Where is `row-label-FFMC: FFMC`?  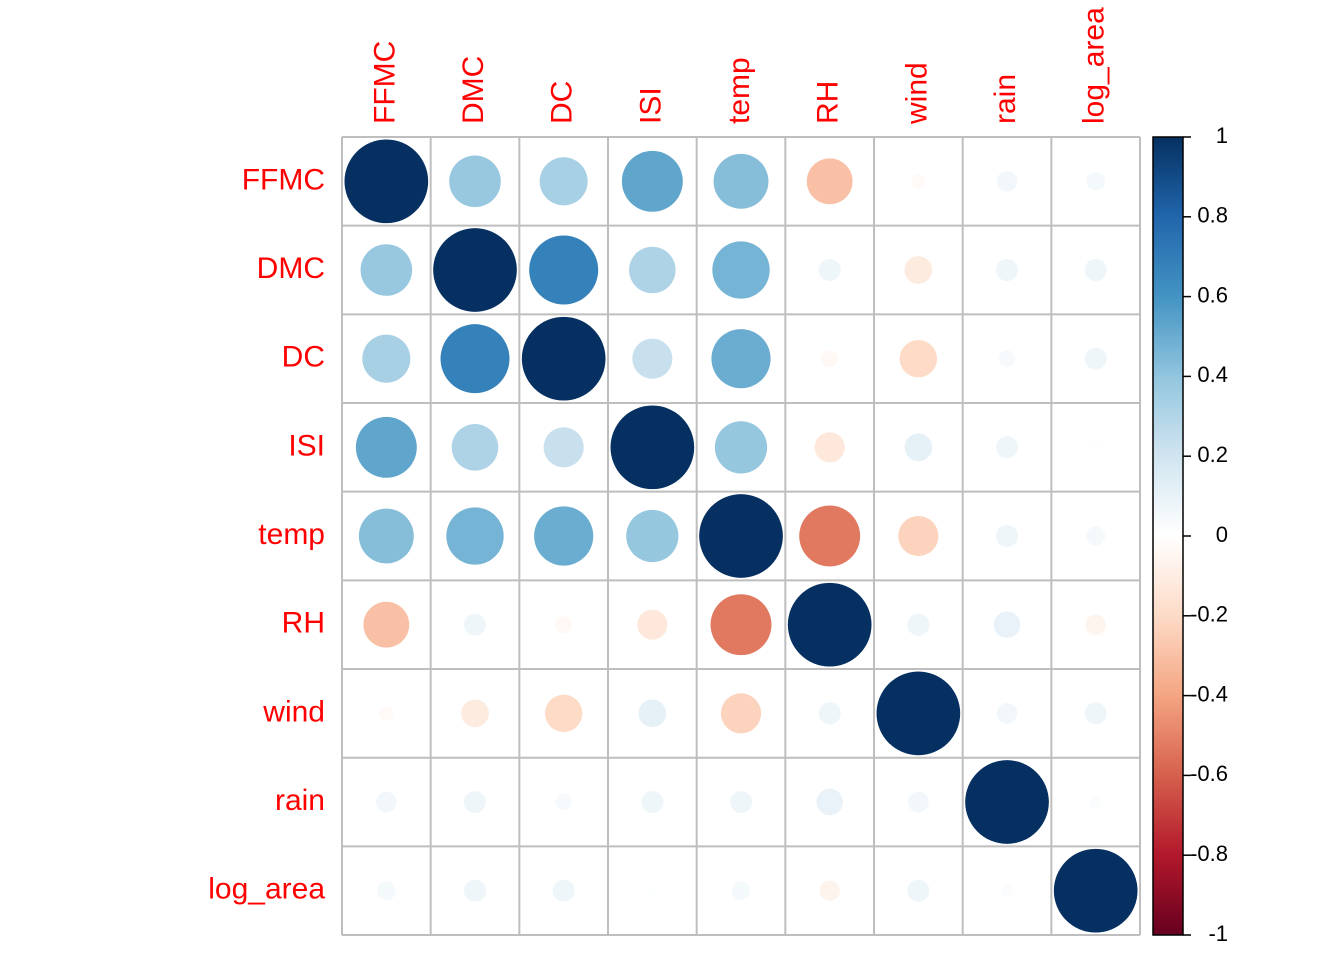
row-label-FFMC: FFMC is located at coordinates (283, 179).